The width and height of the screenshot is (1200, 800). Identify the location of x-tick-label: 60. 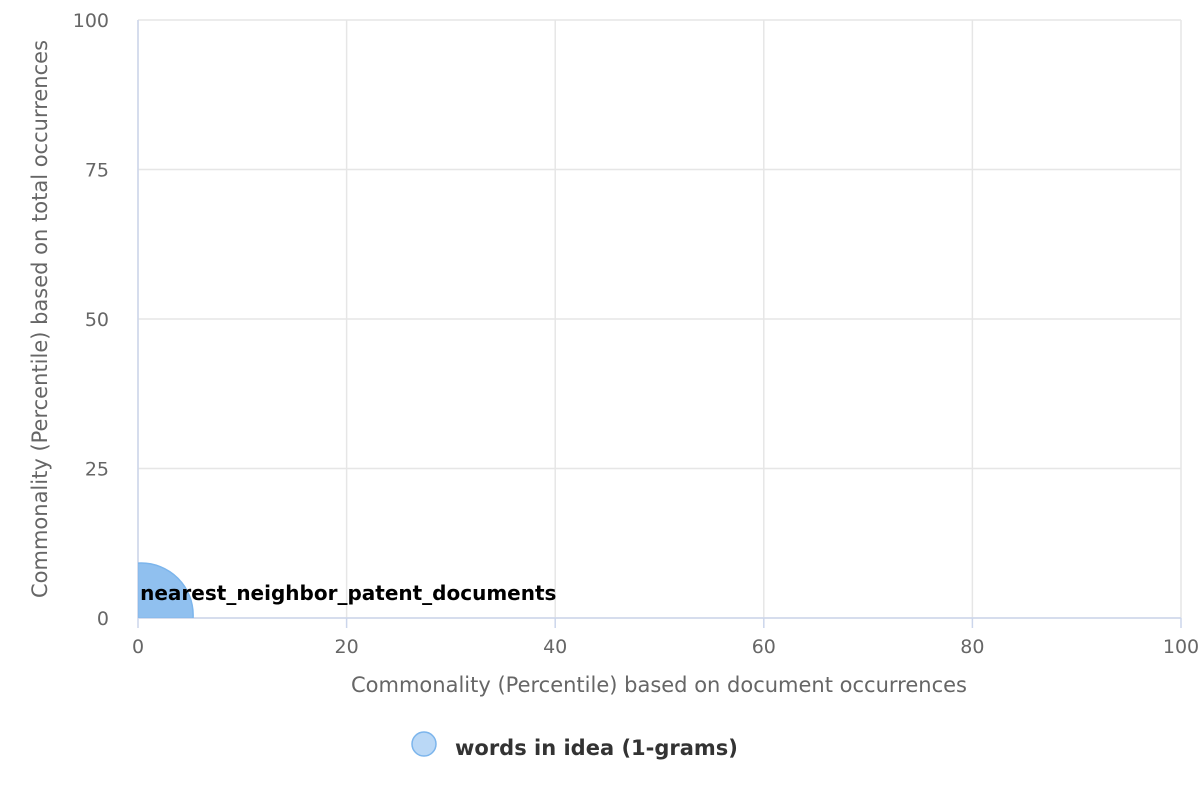
(764, 647).